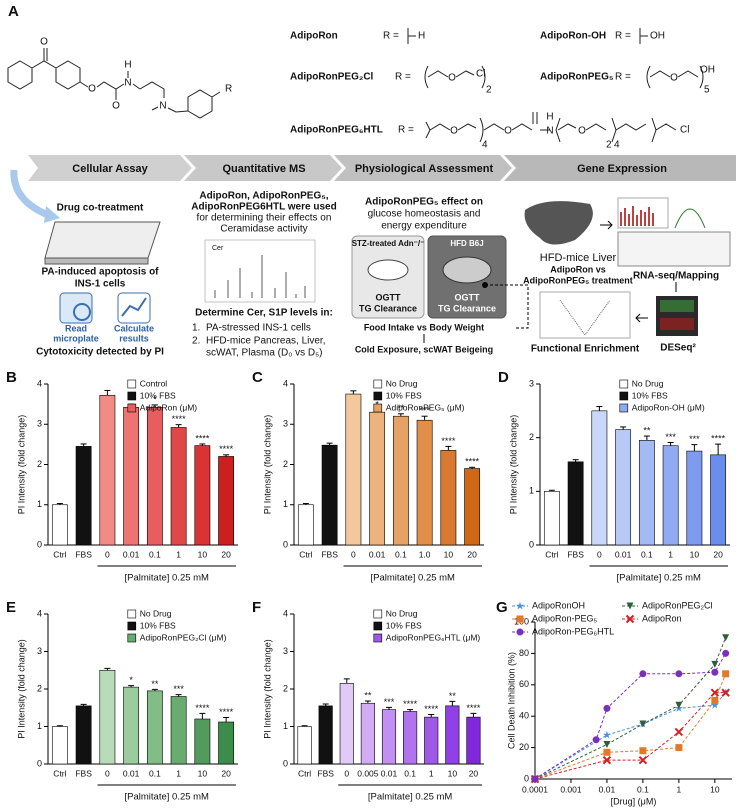 This screenshot has height=809, width=738. Describe the element at coordinates (402, 383) in the screenshot. I see `legend-label: No Drug` at that location.